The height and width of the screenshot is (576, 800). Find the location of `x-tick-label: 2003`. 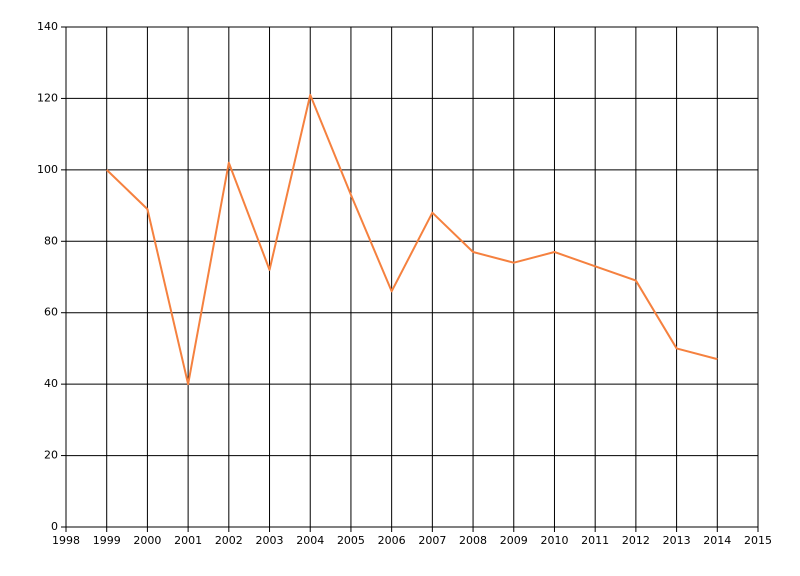

x-tick-label: 2003 is located at coordinates (270, 540).